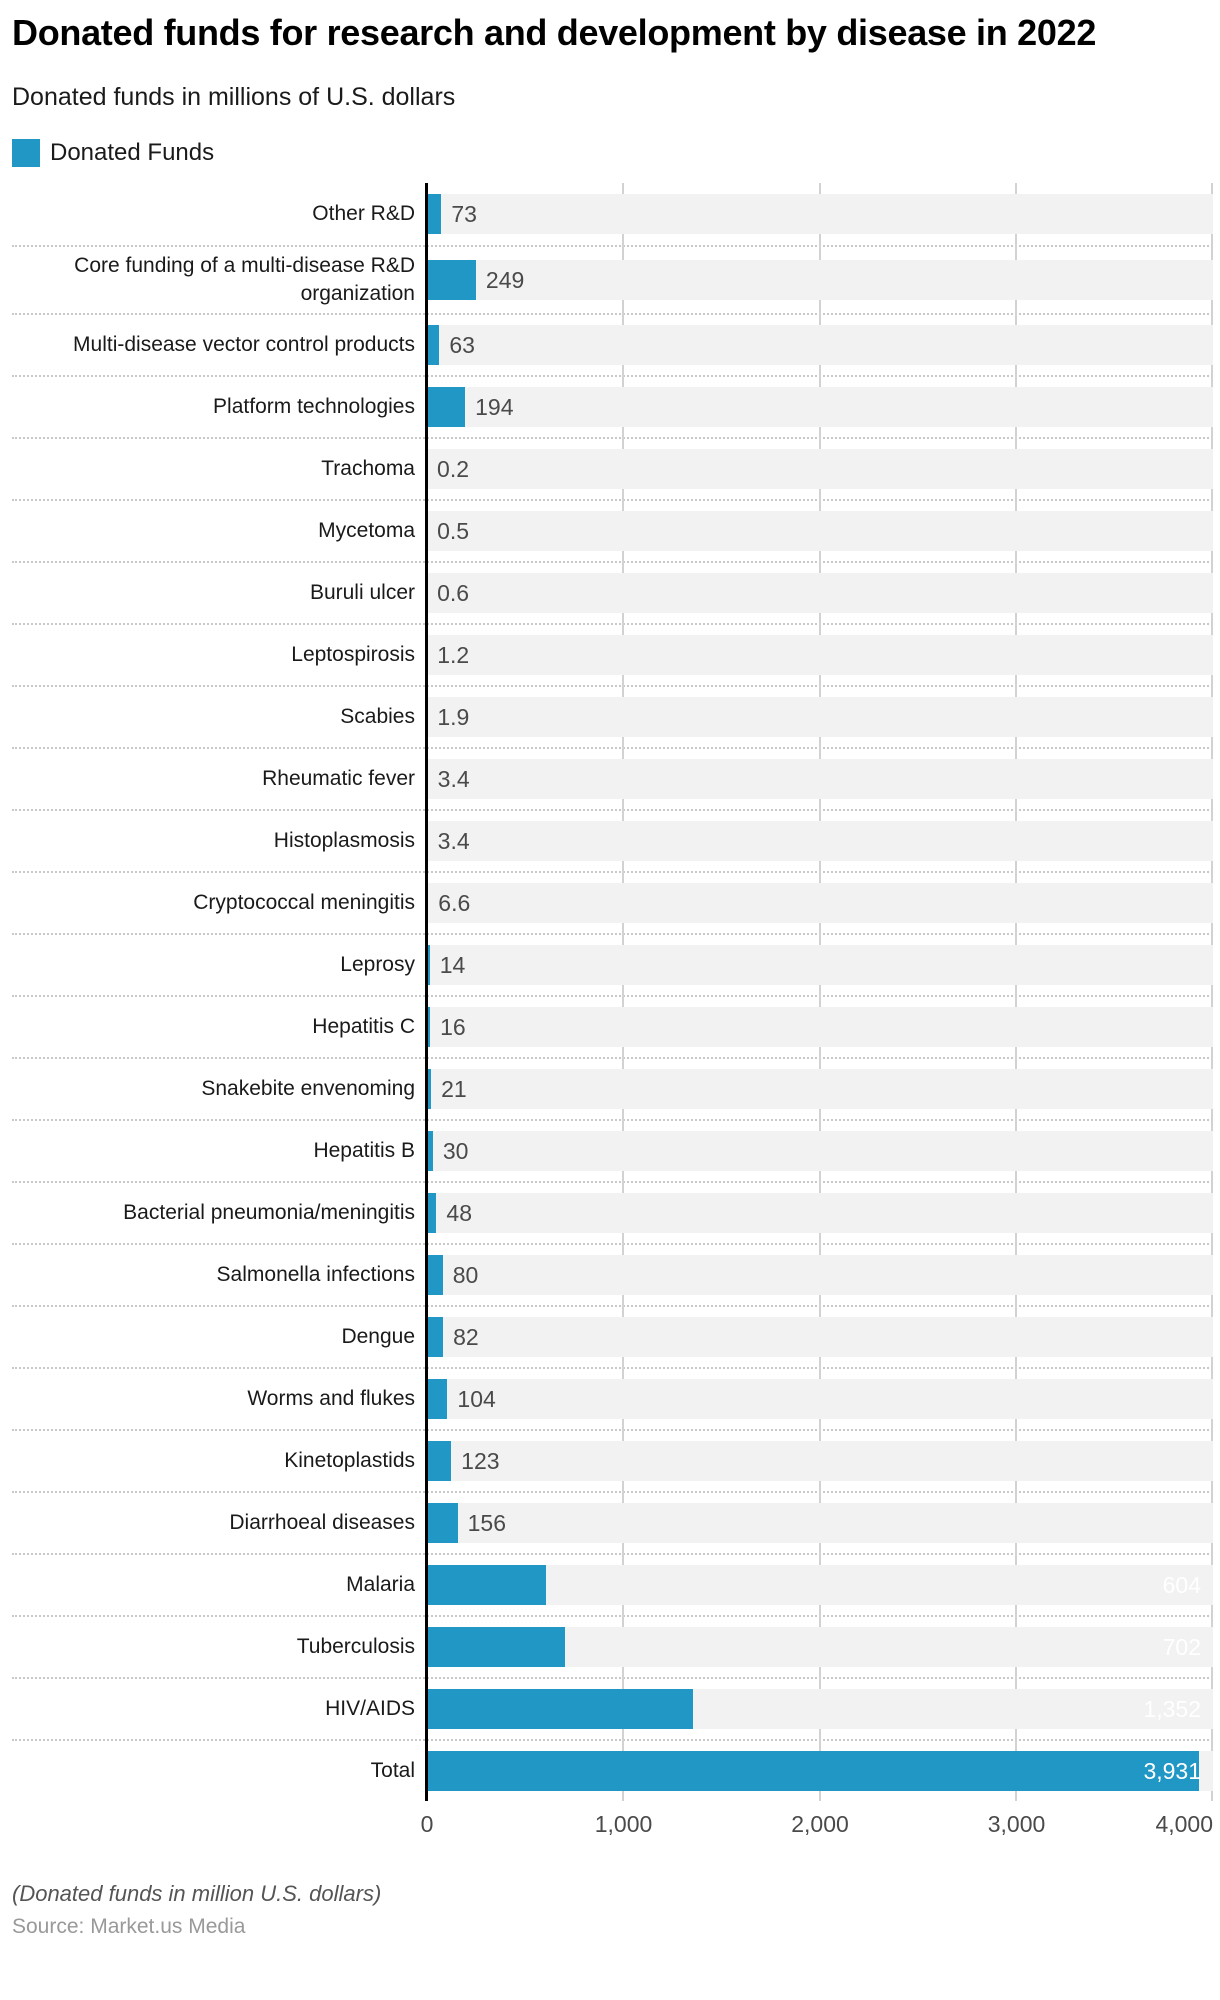 The height and width of the screenshot is (2000, 1220). Describe the element at coordinates (362, 592) in the screenshot. I see `category-label: Buruli ulcer` at that location.